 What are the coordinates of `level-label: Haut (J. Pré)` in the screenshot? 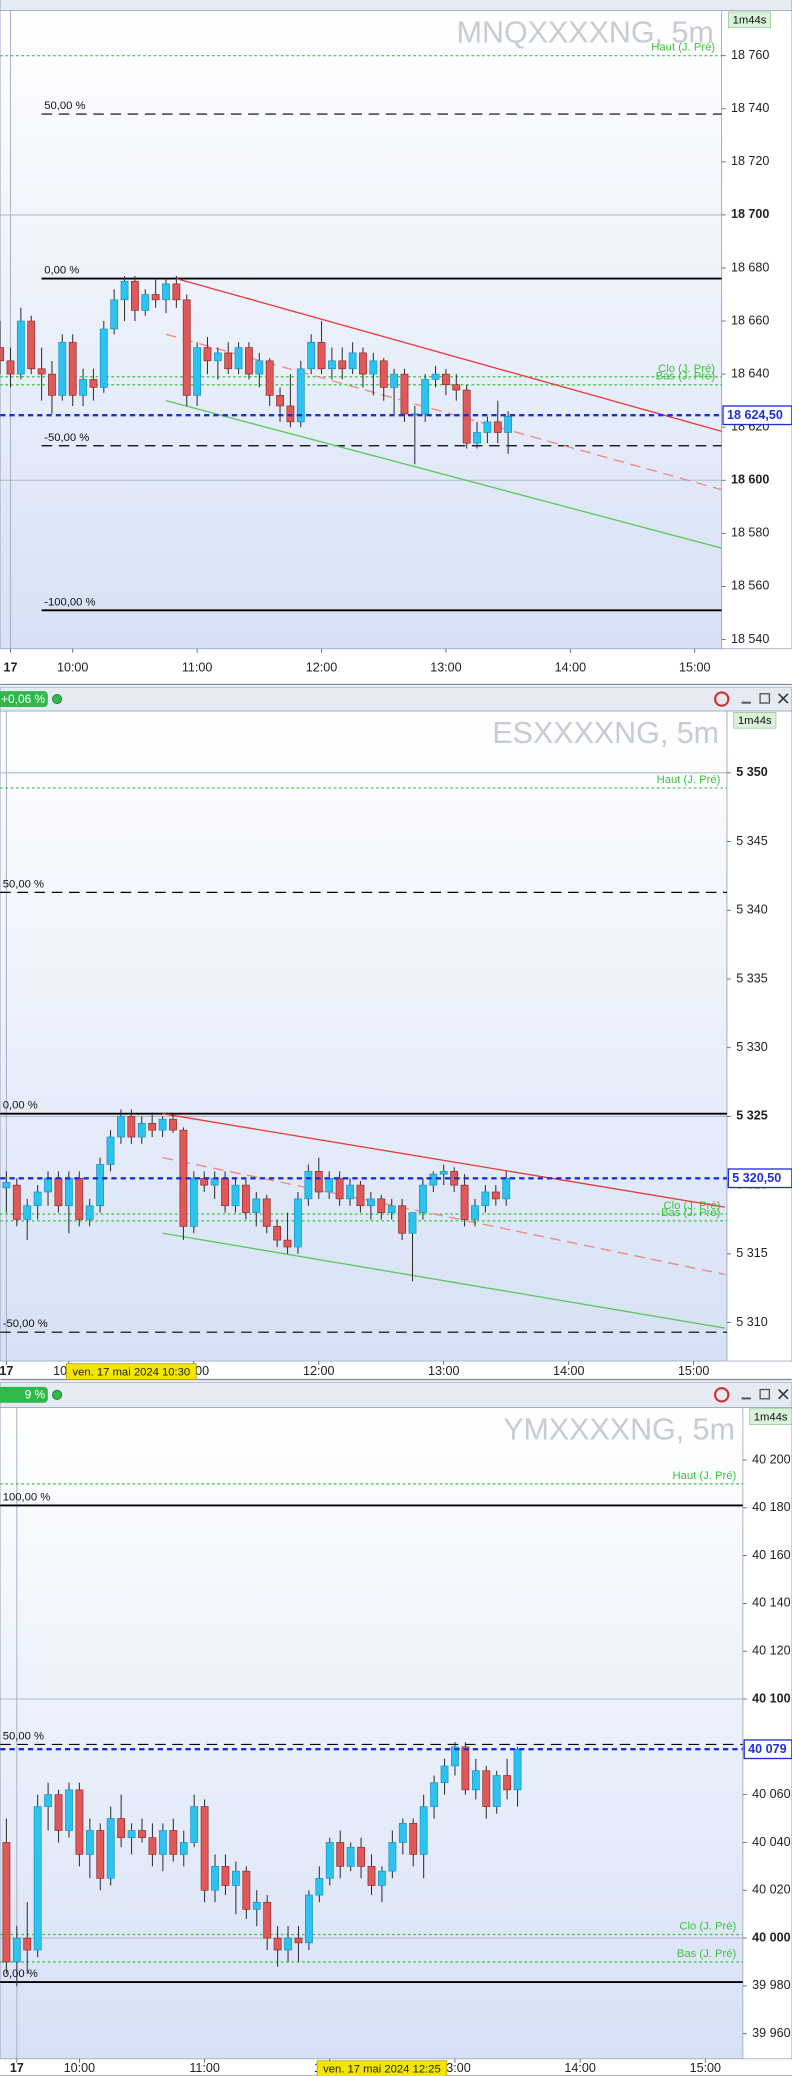 It's located at (704, 1476).